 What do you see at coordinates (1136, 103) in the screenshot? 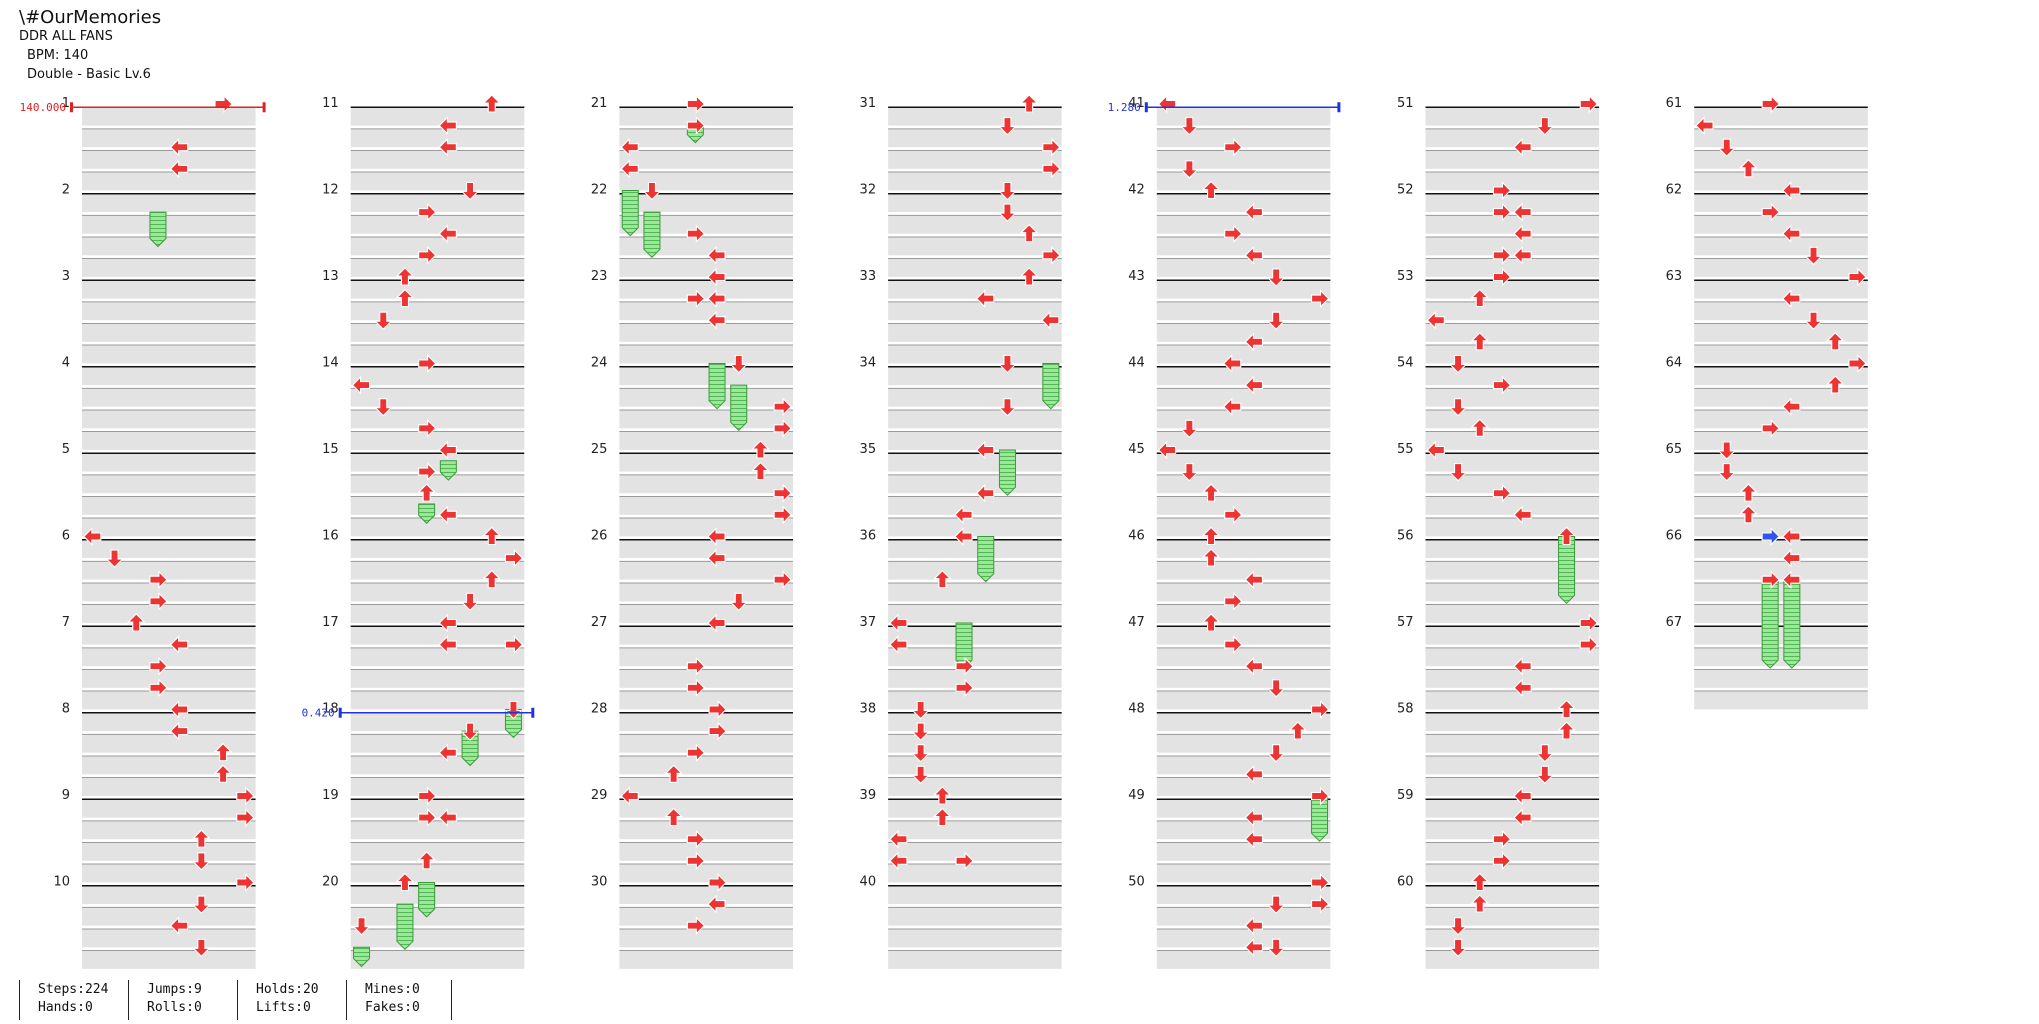
I see `measure-number: 41` at bounding box center [1136, 103].